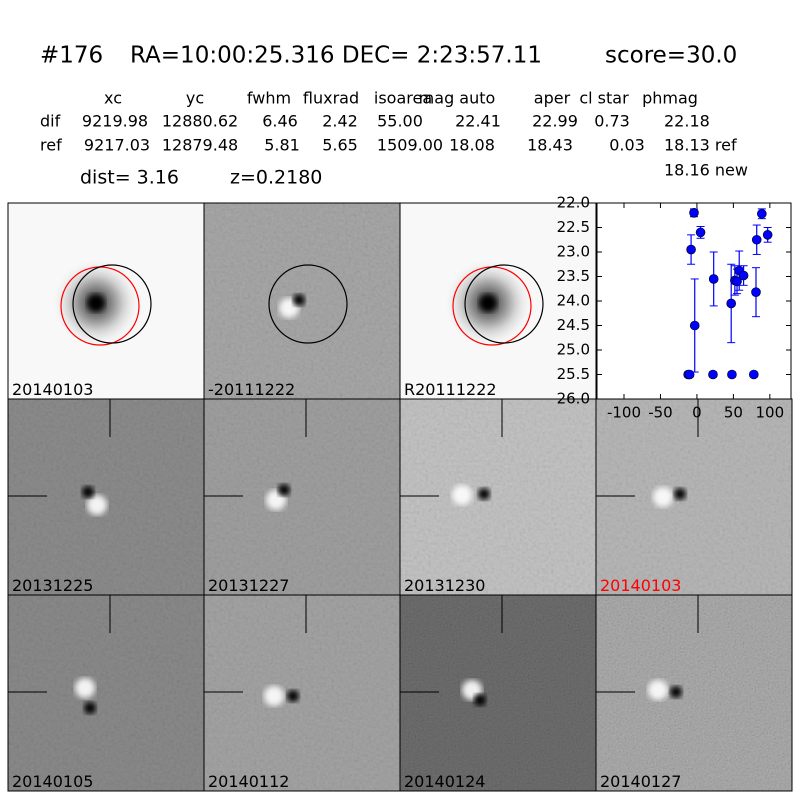 The image size is (800, 800). What do you see at coordinates (604, 98) in the screenshot?
I see `column-header: cl star` at bounding box center [604, 98].